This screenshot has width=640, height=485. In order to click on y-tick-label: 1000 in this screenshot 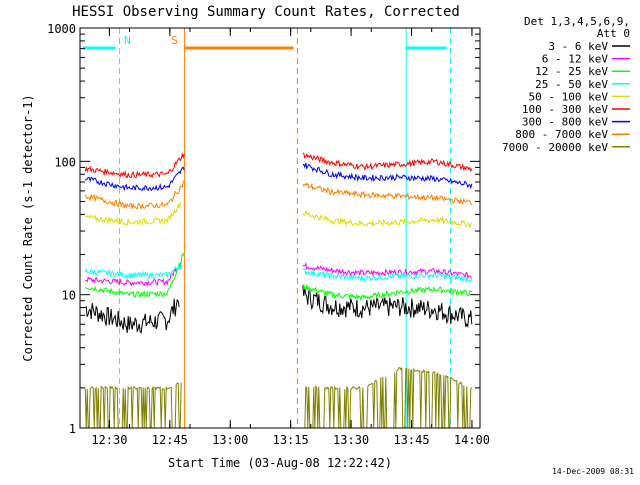, I will do `click(61, 29)`.